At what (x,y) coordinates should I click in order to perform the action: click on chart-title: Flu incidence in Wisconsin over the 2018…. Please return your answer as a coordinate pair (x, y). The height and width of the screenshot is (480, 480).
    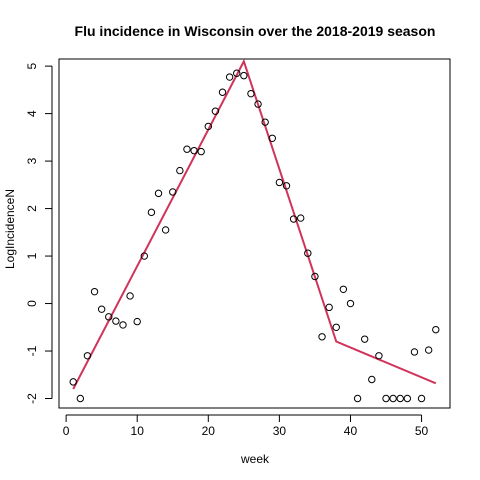
    Looking at the image, I should click on (255, 31).